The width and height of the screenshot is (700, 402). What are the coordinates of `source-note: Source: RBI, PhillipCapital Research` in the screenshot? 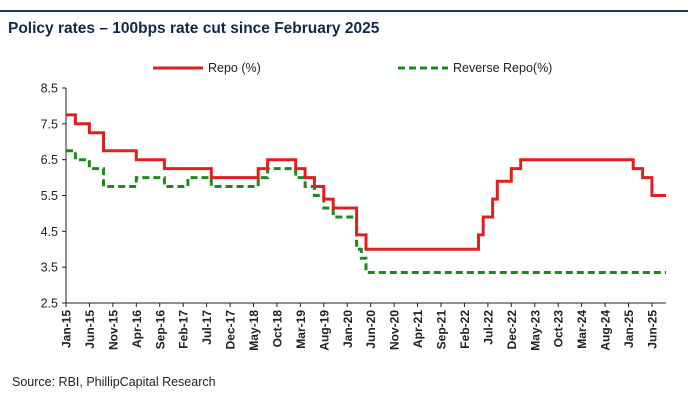 It's located at (114, 382).